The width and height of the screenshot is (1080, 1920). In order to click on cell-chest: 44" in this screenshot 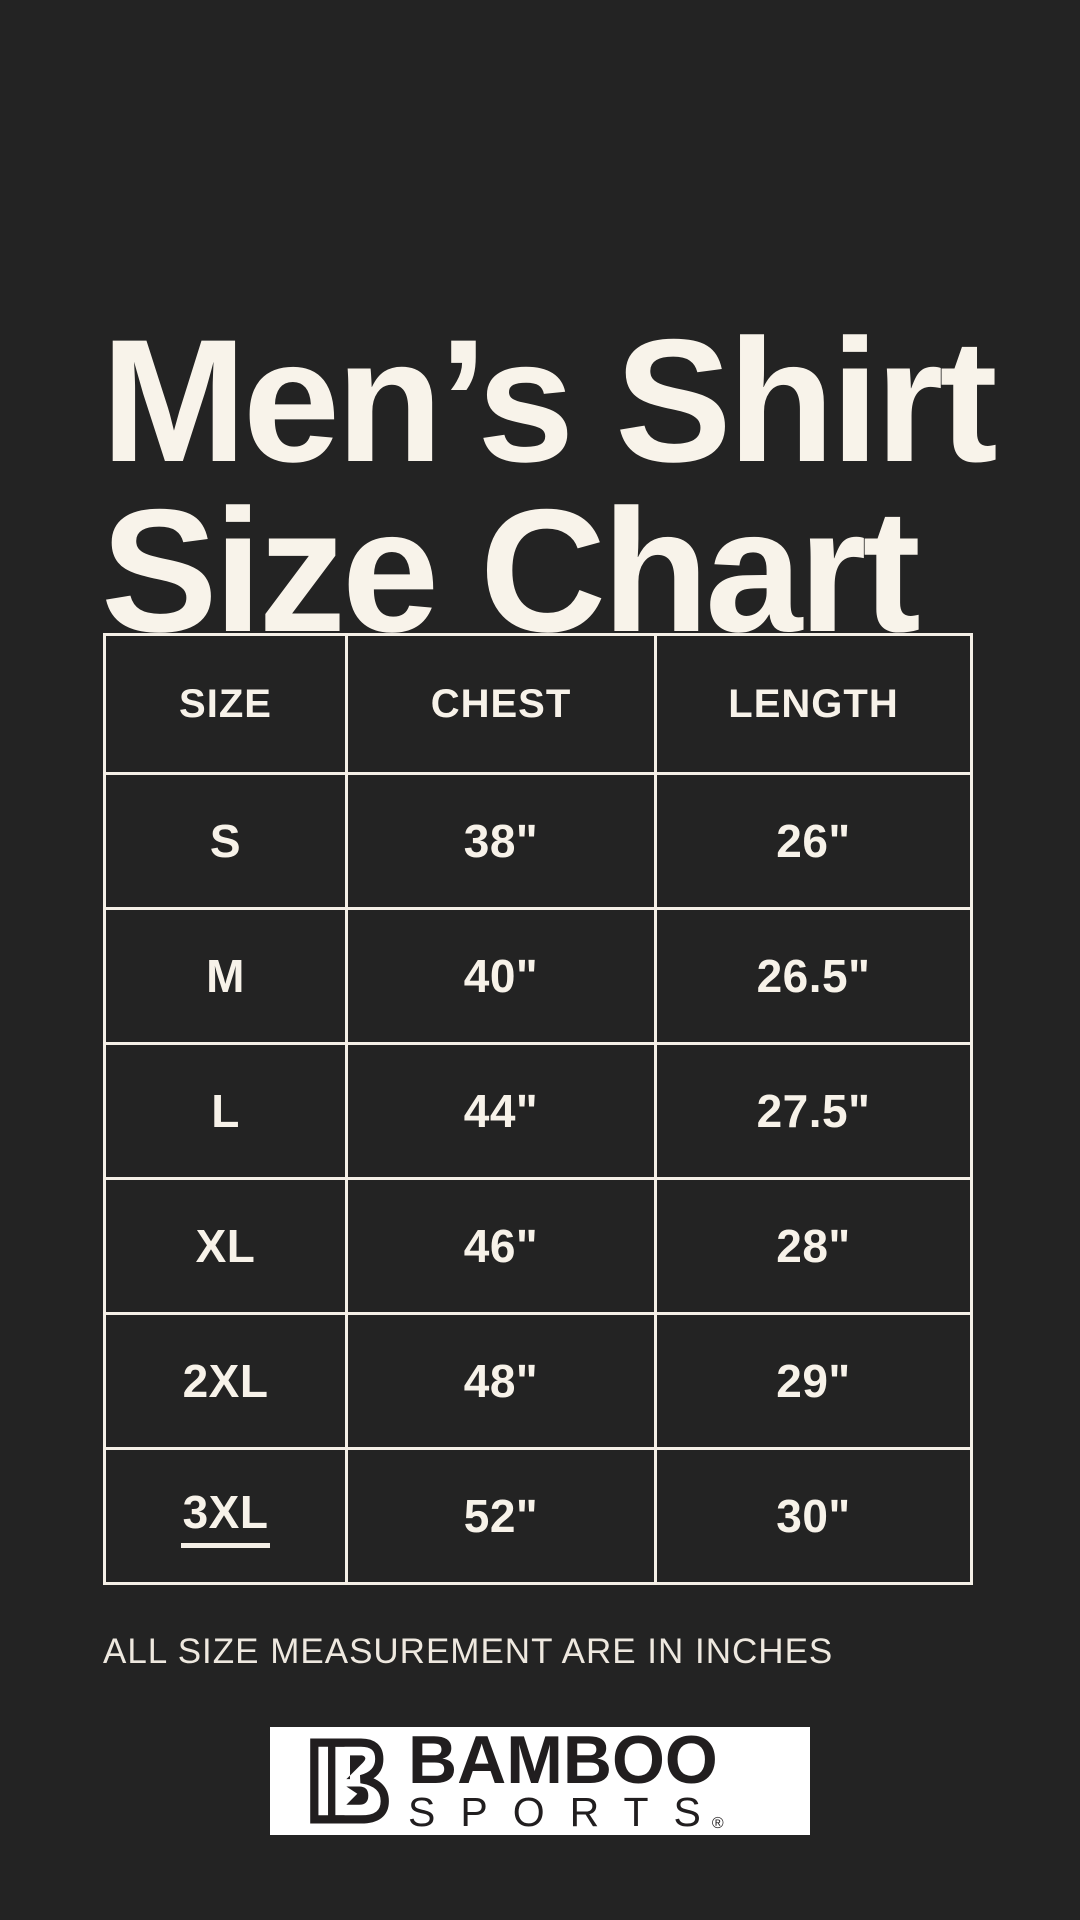, I will do `click(501, 1111)`.